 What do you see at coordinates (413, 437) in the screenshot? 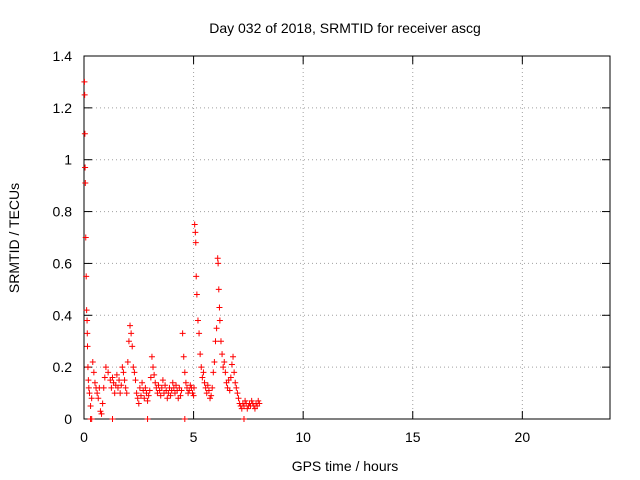
I see `x-tick-label: 15` at bounding box center [413, 437].